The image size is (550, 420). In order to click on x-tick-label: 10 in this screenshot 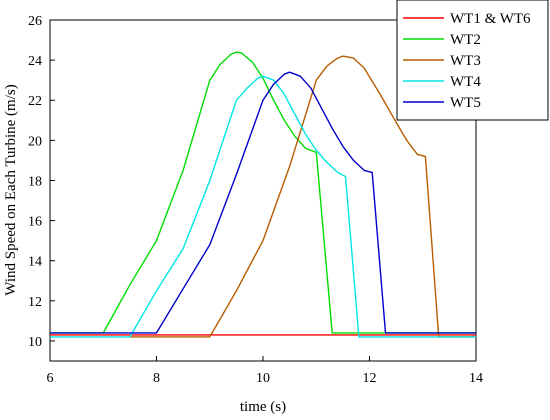, I will do `click(263, 378)`.